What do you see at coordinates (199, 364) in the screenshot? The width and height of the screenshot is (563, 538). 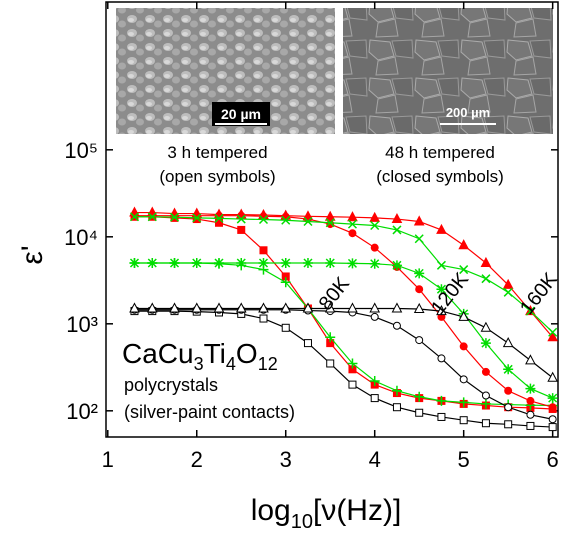 I see `formula-part: 3` at bounding box center [199, 364].